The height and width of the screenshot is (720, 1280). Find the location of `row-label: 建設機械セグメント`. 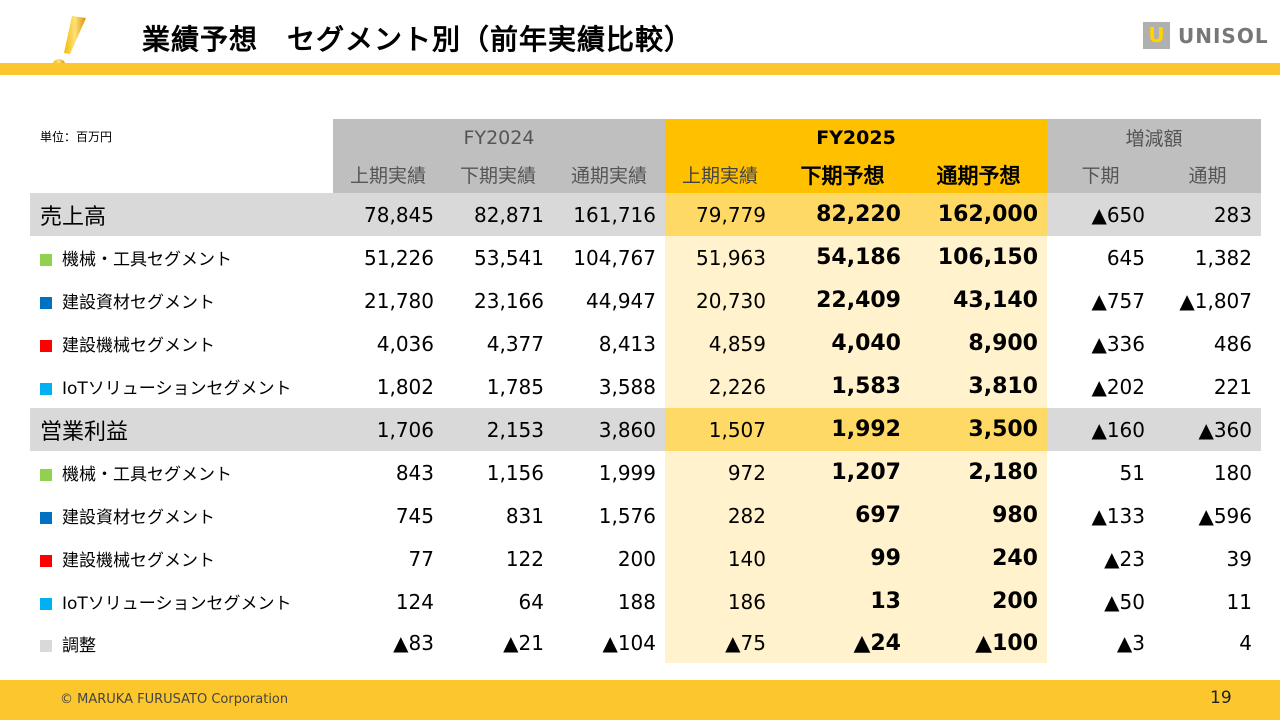

row-label: 建設機械セグメント is located at coordinates (181, 558).